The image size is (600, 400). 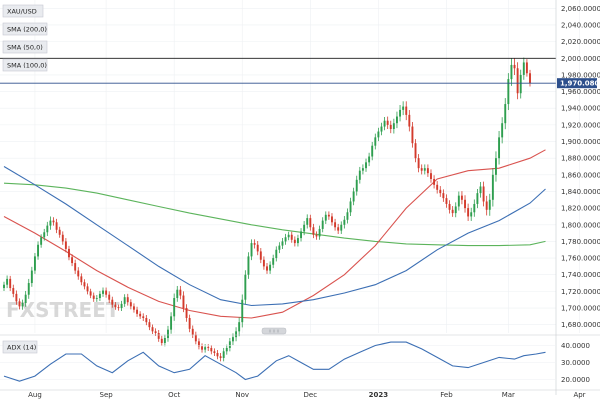 I want to click on x-tick-label: Feb, so click(x=446, y=395).